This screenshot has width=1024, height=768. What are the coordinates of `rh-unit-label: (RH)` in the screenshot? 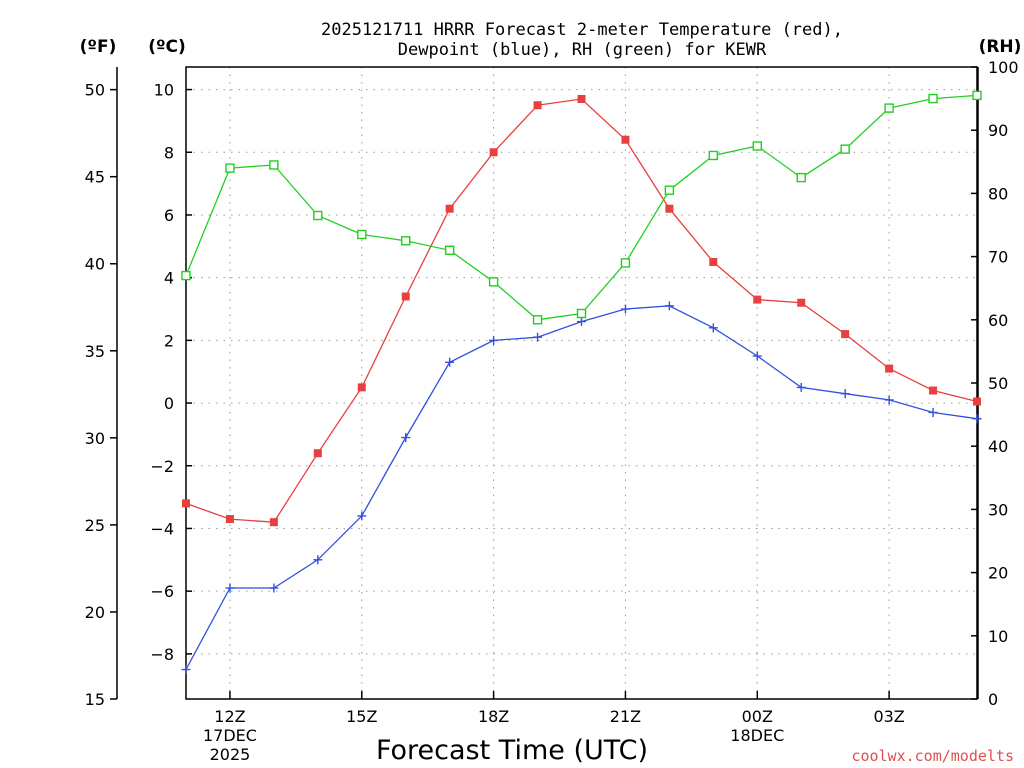 It's located at (1000, 47).